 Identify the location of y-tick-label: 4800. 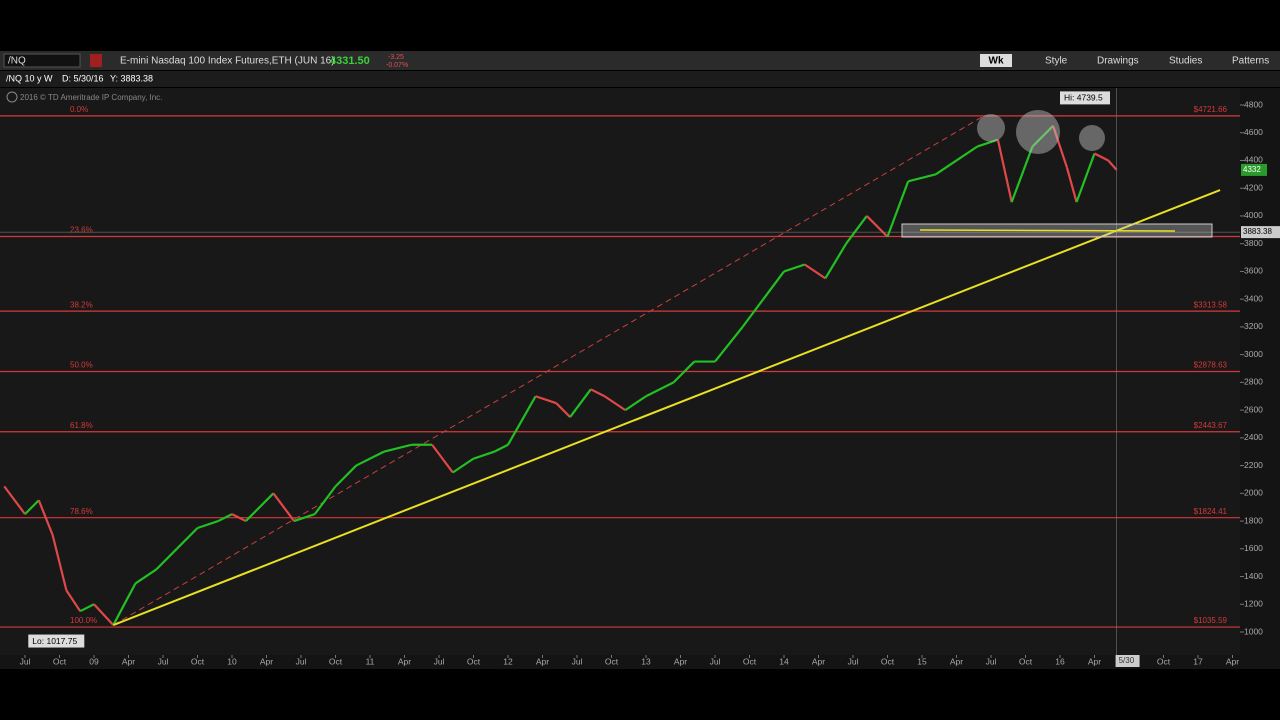
(1253, 104).